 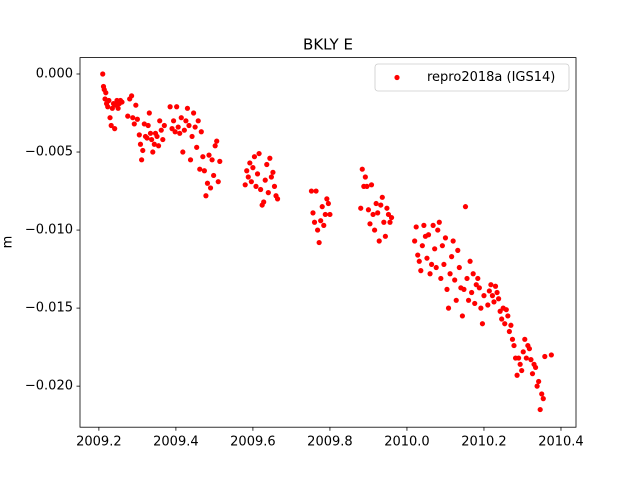 I want to click on x-tick-label: 2010.4, so click(x=561, y=442).